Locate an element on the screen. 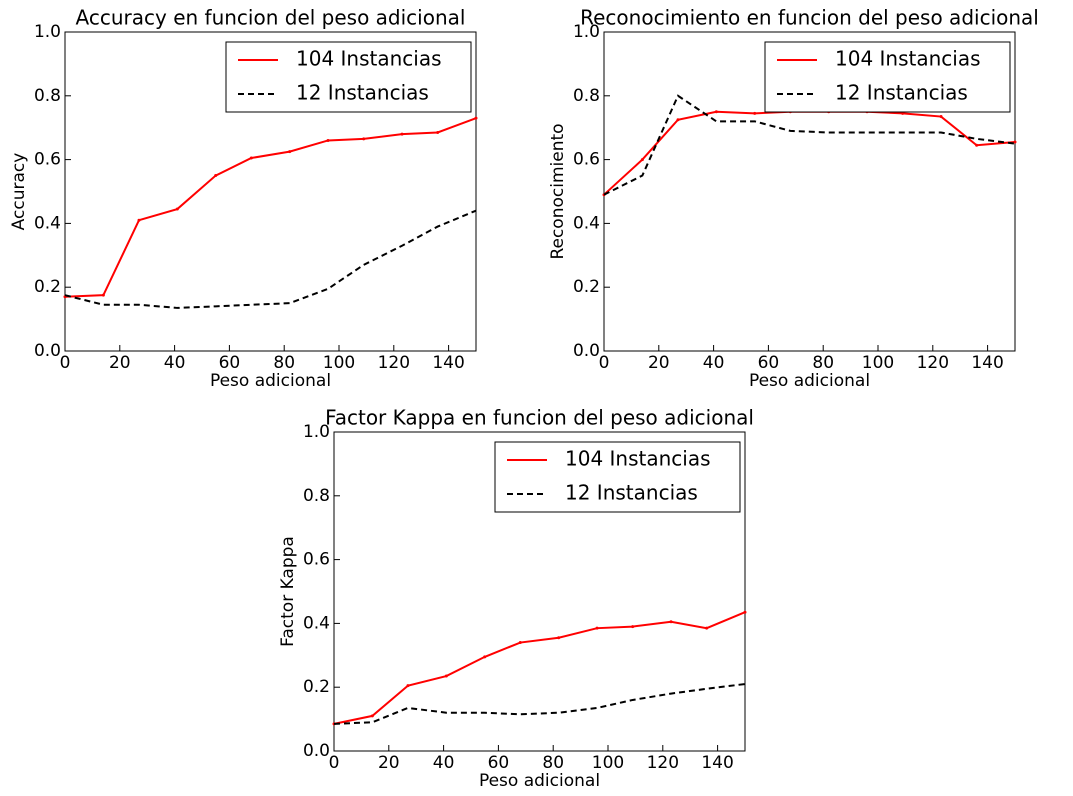 The height and width of the screenshot is (796, 1073). y-axis-label: Reconocimiento is located at coordinates (558, 191).